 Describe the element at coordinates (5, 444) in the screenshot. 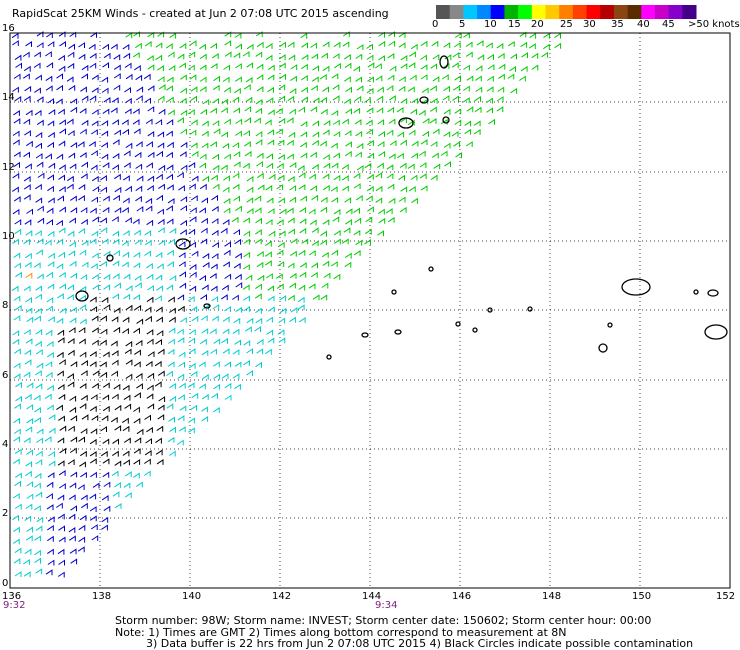

I see `latitude-label: 4` at that location.